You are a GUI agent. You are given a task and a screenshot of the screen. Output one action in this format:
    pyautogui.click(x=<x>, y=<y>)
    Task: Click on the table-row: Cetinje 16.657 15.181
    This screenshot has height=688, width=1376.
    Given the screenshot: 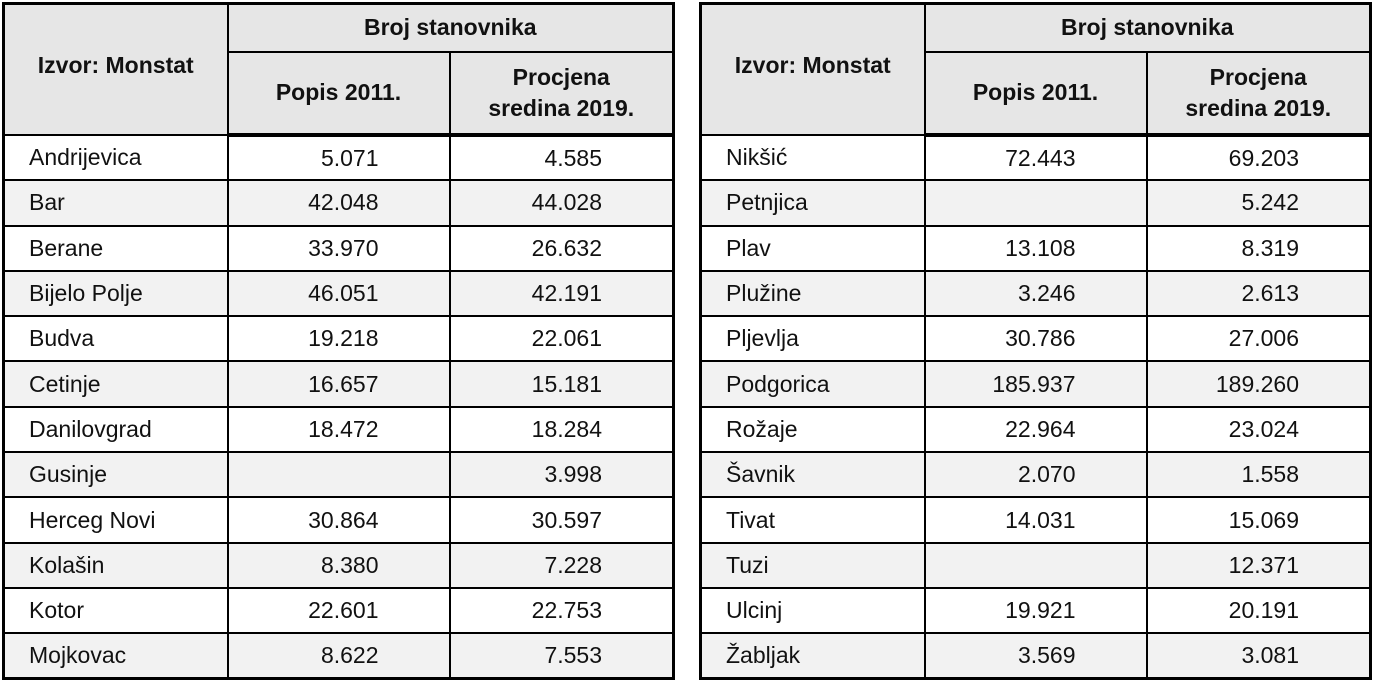 What is the action you would take?
    pyautogui.click(x=338, y=384)
    